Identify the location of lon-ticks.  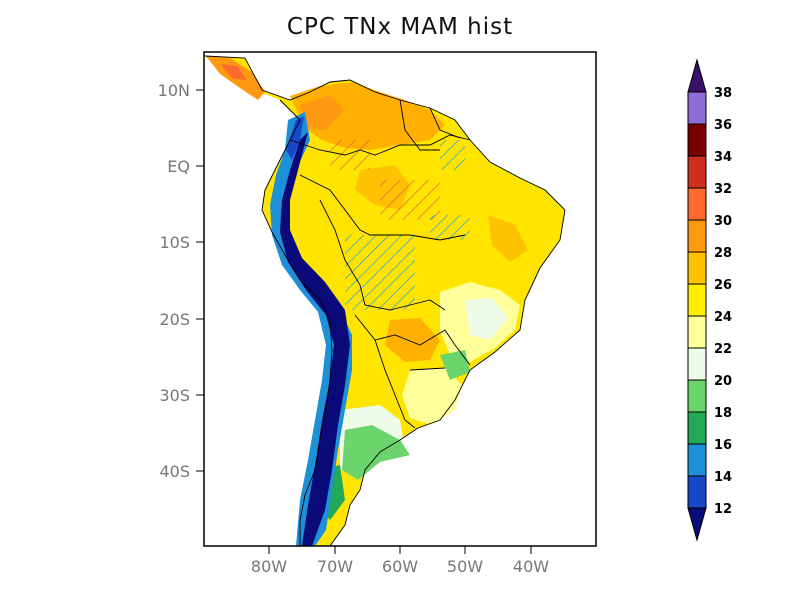
(400, 550).